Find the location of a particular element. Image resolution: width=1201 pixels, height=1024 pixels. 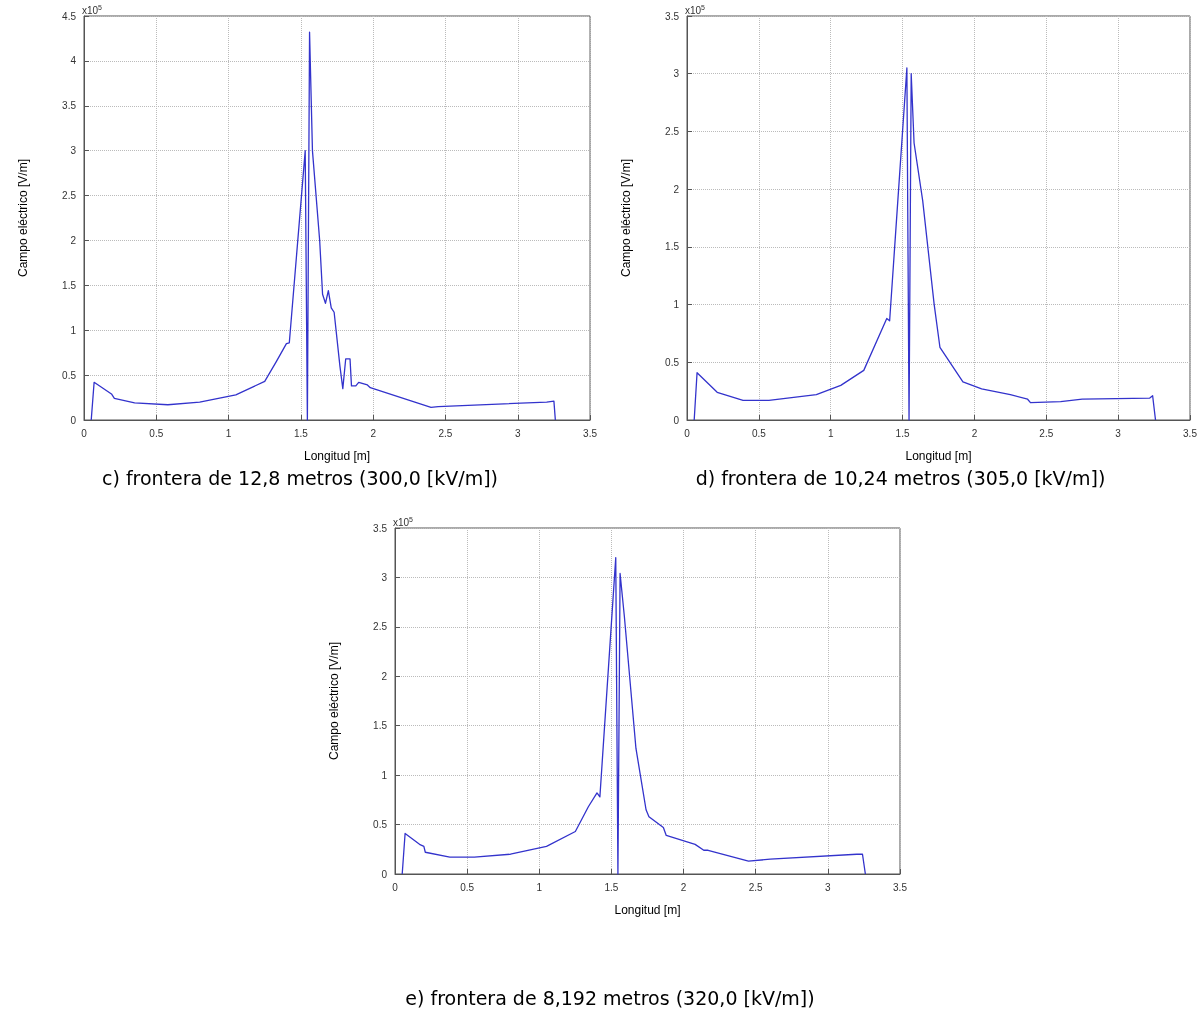

x-tick-label: 2 is located at coordinates (974, 433).